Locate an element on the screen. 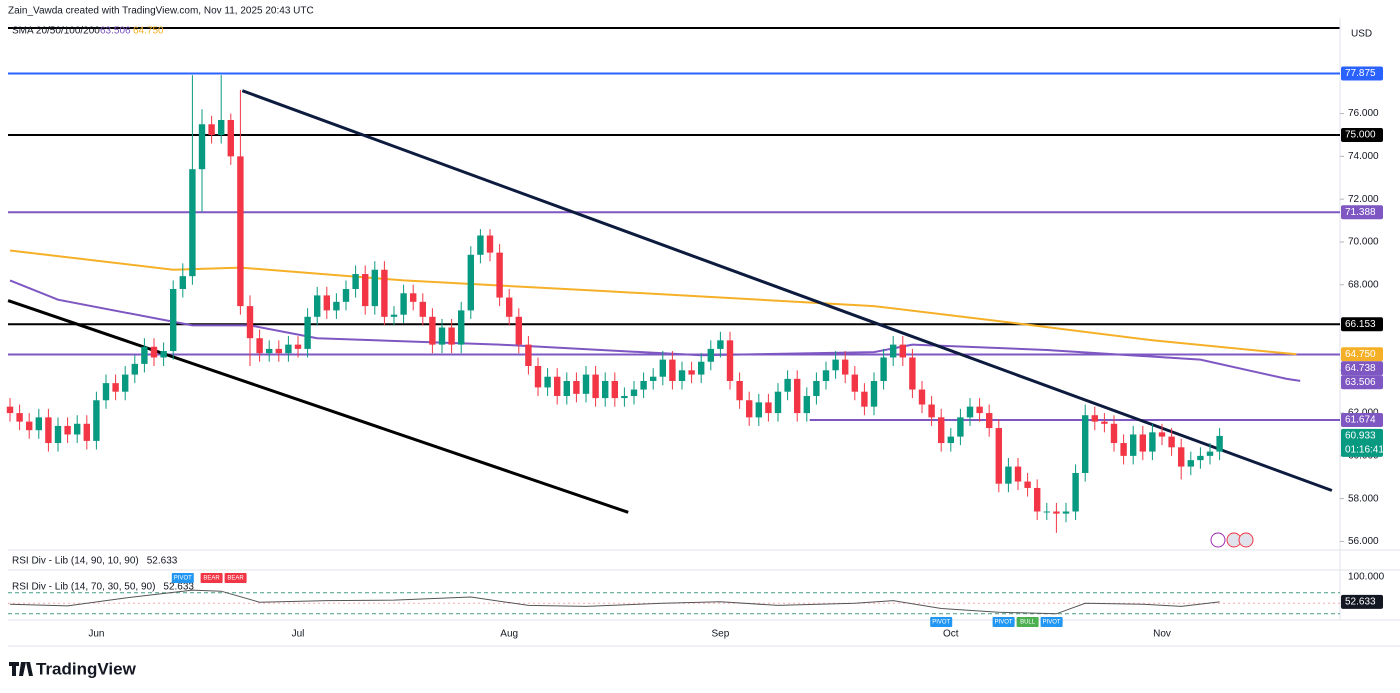 The height and width of the screenshot is (693, 1400). rsi-tag is located at coordinates (1362, 601).